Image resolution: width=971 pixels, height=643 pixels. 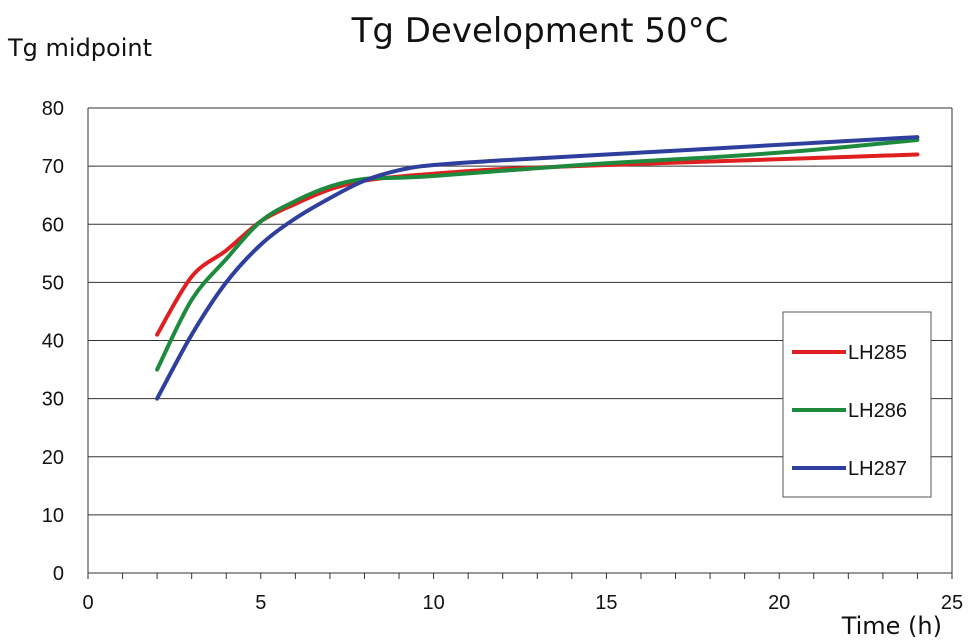 What do you see at coordinates (87, 603) in the screenshot?
I see `x-tick-label: 0` at bounding box center [87, 603].